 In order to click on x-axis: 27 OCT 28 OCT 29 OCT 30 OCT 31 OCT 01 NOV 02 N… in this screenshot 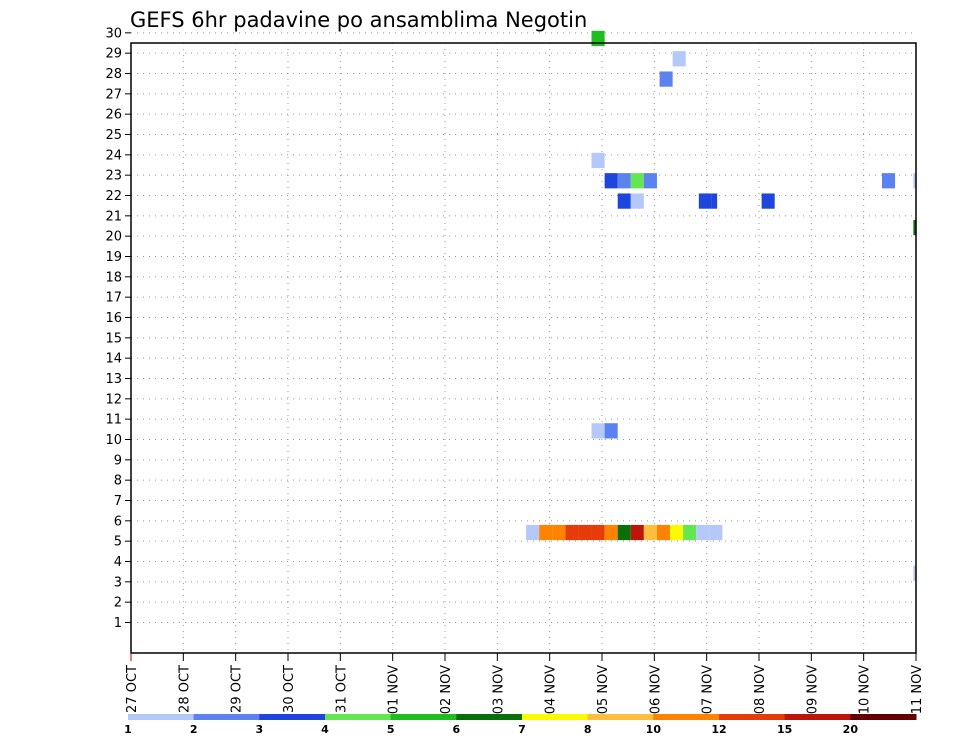, I will do `click(525, 683)`.